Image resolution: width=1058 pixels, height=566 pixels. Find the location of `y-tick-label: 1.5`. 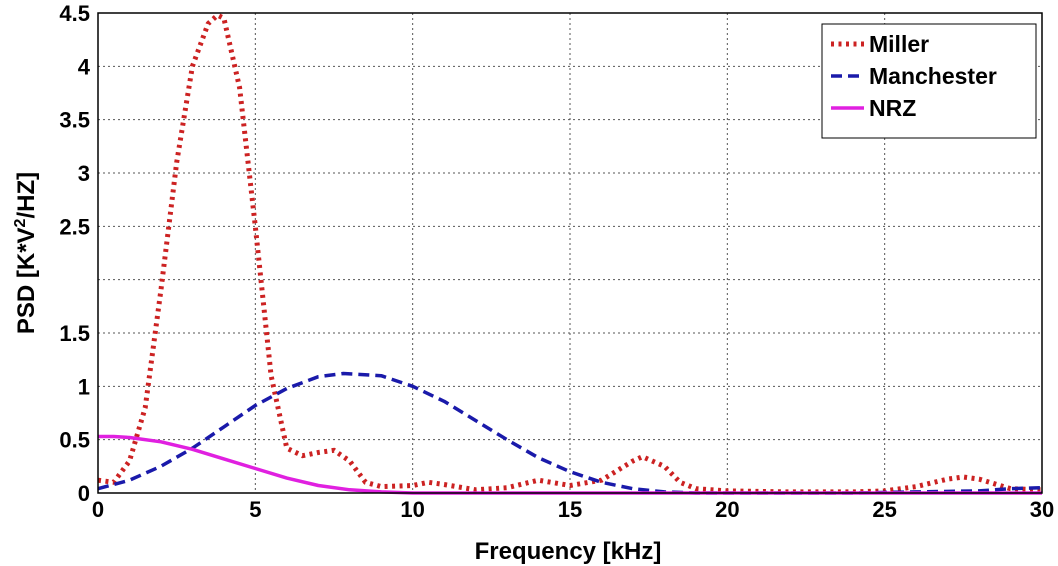

y-tick-label: 1.5 is located at coordinates (74, 333).